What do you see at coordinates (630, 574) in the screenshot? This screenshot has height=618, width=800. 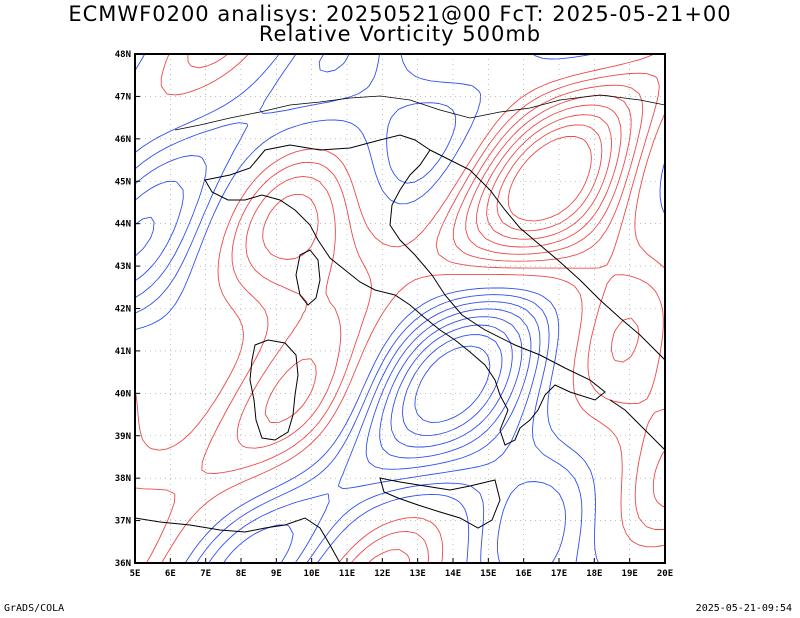 I see `lon-label: 19E` at bounding box center [630, 574].